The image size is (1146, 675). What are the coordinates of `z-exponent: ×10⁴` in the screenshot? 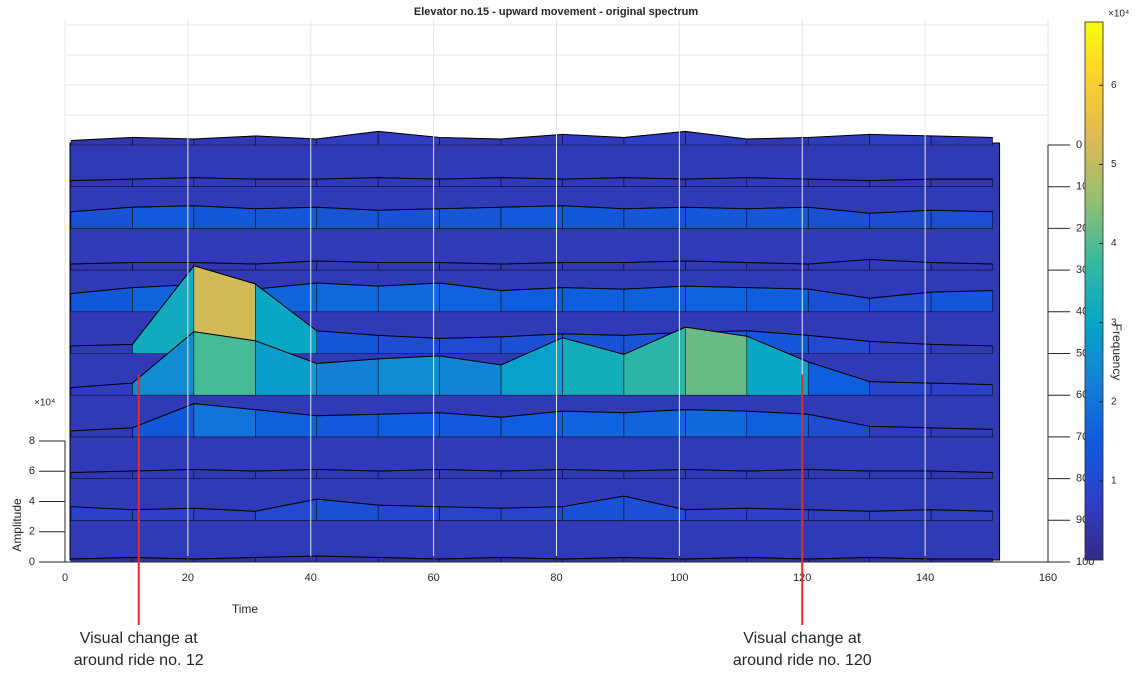 It's located at (44, 403).